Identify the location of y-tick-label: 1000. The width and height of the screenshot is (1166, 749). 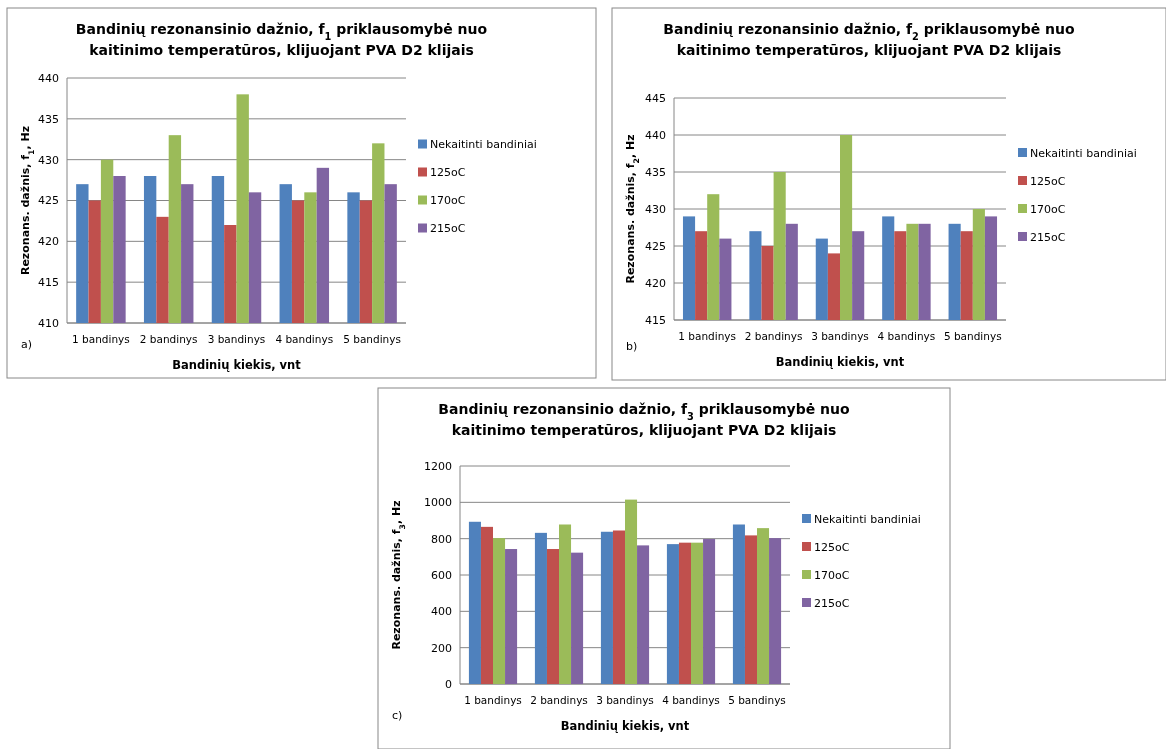
(438, 503).